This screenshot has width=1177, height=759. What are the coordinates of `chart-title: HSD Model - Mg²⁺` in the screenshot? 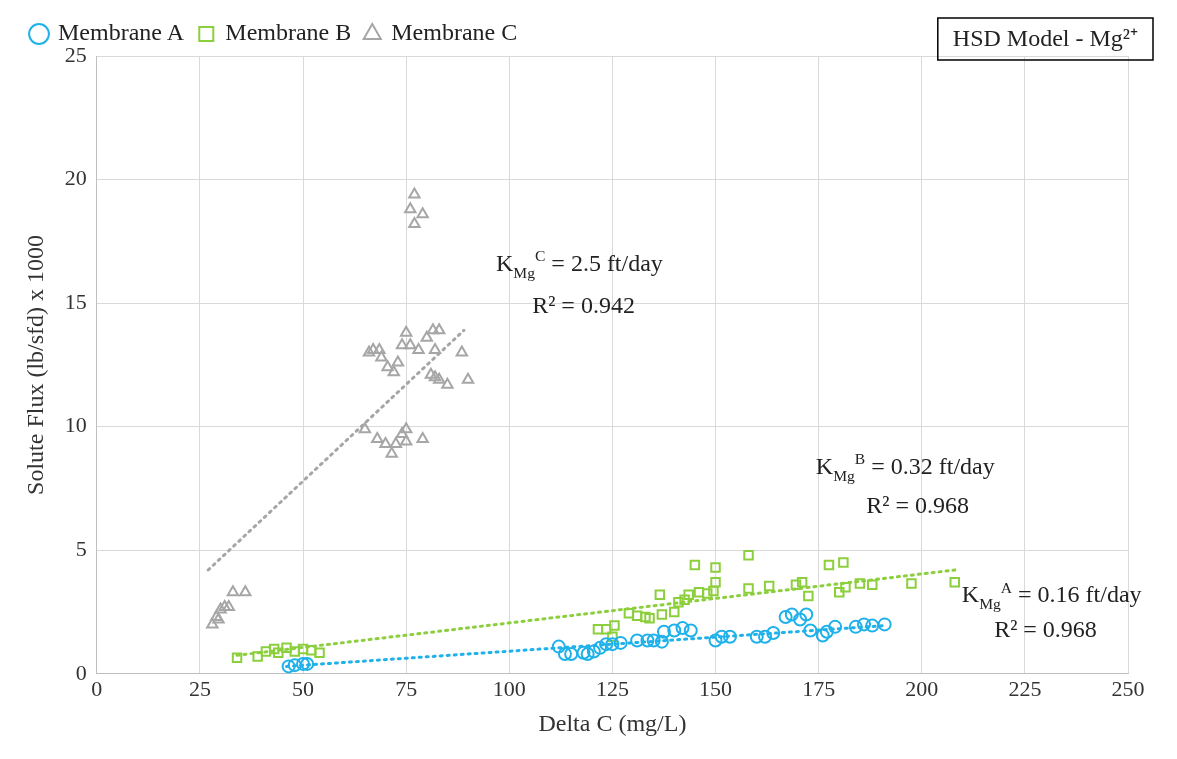 It's located at (1045, 38).